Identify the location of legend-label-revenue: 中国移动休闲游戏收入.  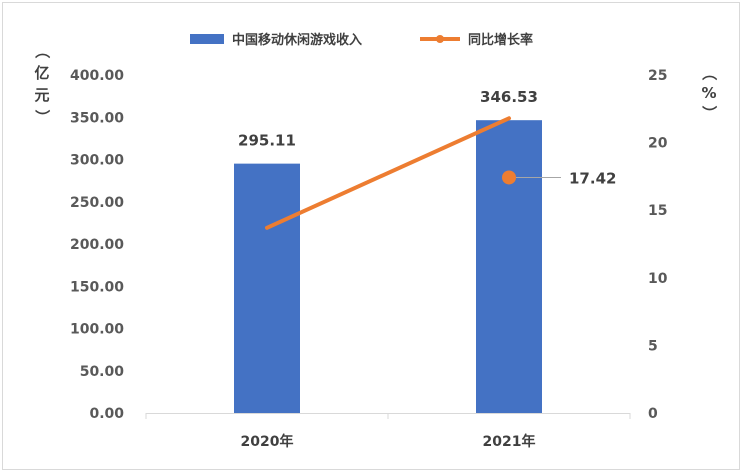
(297, 40).